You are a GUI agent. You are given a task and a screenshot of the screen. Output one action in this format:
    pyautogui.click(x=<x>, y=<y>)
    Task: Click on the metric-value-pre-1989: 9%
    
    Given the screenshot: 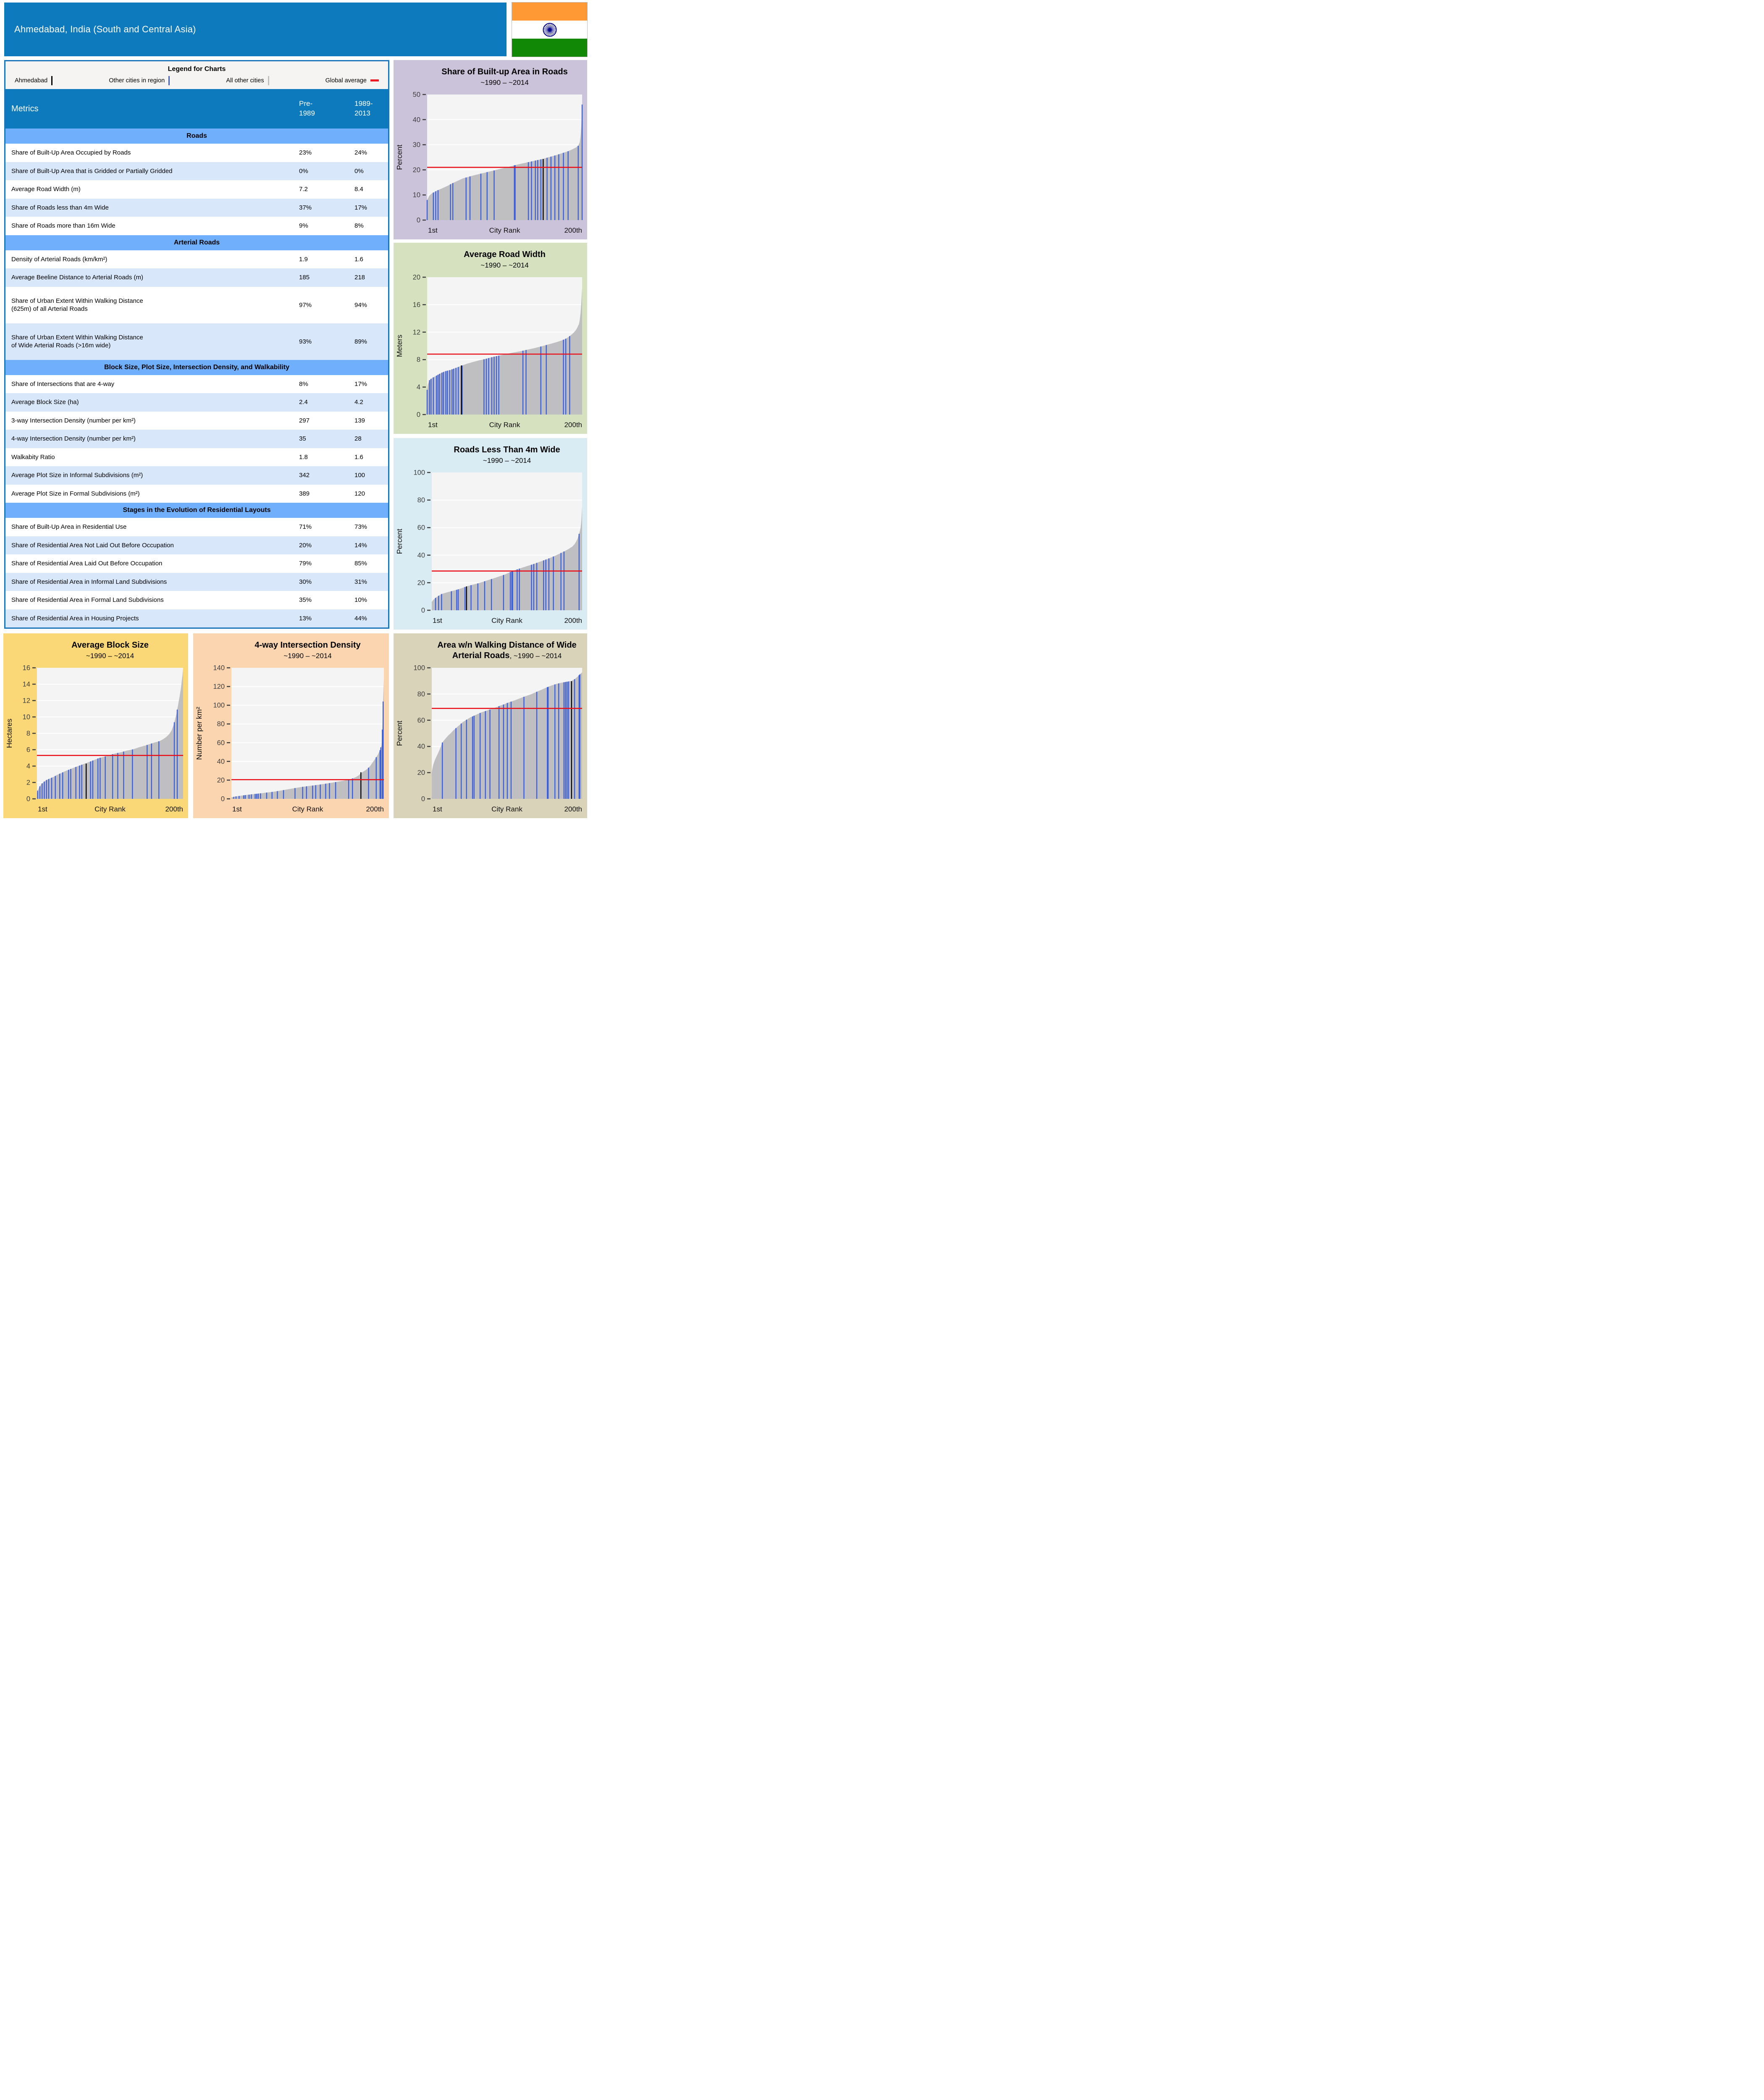 What is the action you would take?
    pyautogui.click(x=303, y=226)
    